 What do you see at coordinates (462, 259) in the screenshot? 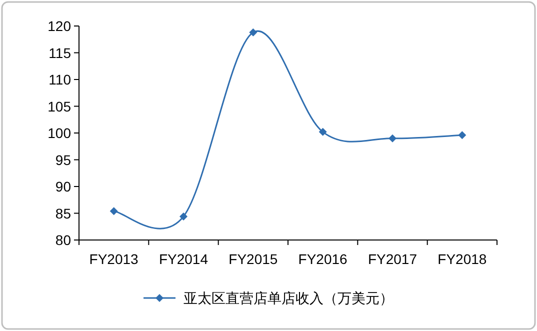
I see `x-tick-label: FY2018` at bounding box center [462, 259].